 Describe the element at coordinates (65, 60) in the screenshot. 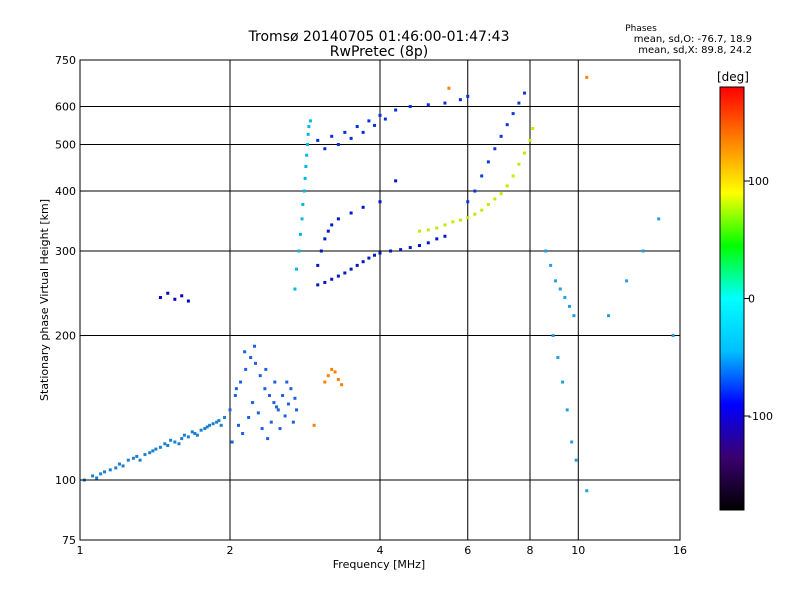

I see `y-tick-label: 750` at that location.